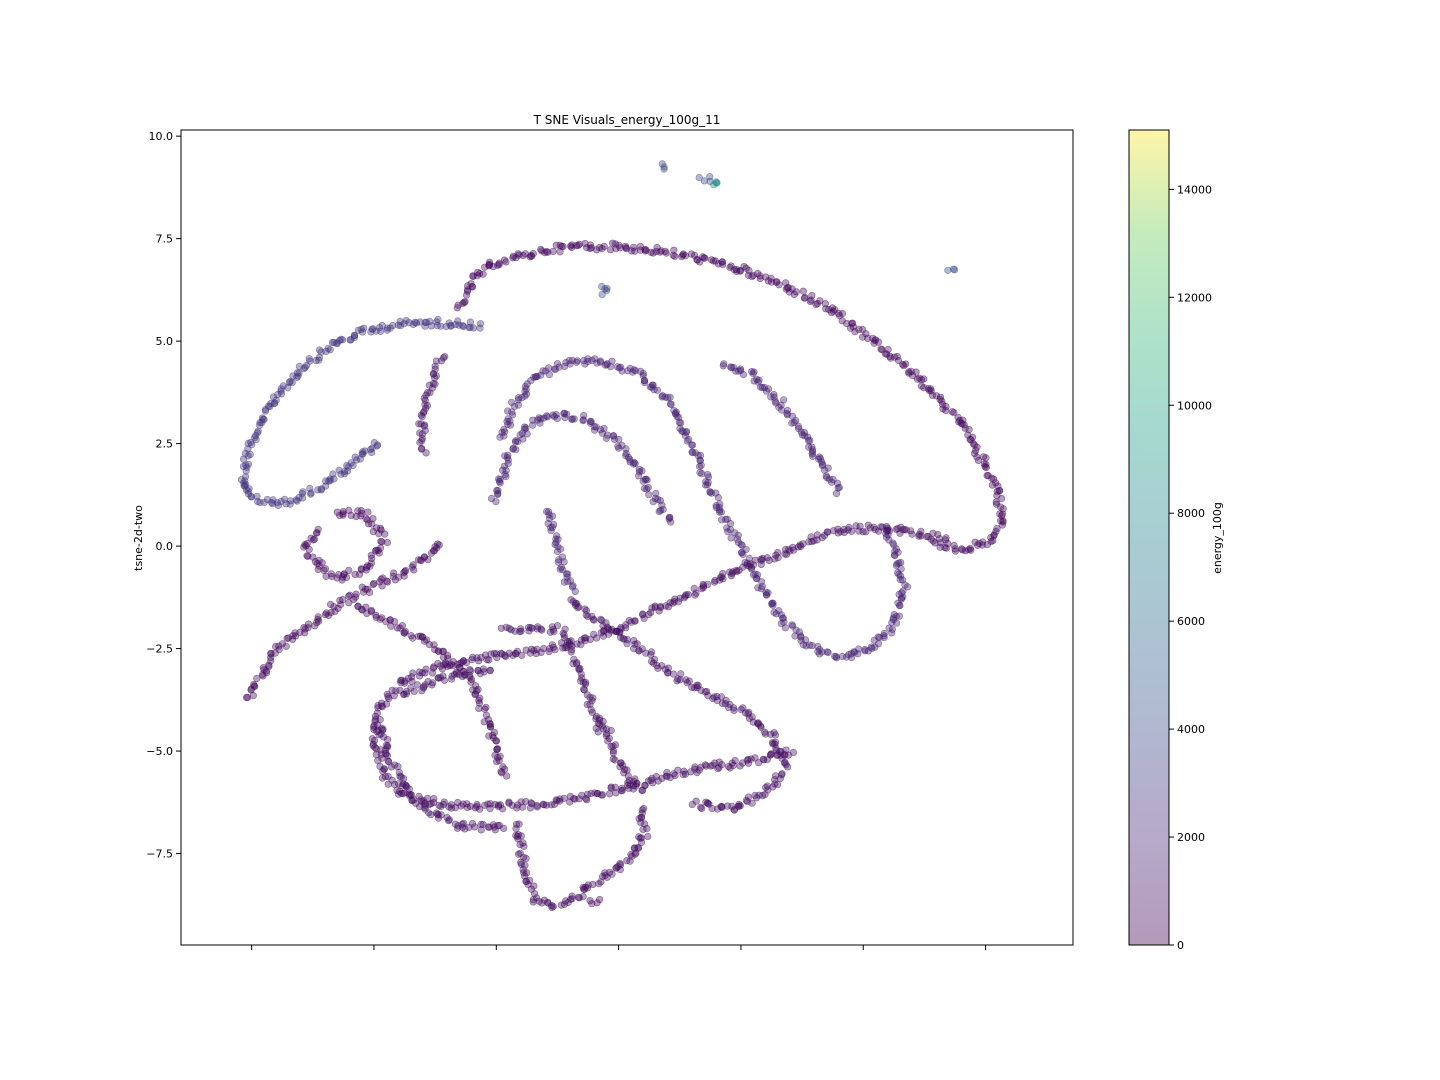  What do you see at coordinates (159, 854) in the screenshot?
I see `y-tick-label: −7.5` at bounding box center [159, 854].